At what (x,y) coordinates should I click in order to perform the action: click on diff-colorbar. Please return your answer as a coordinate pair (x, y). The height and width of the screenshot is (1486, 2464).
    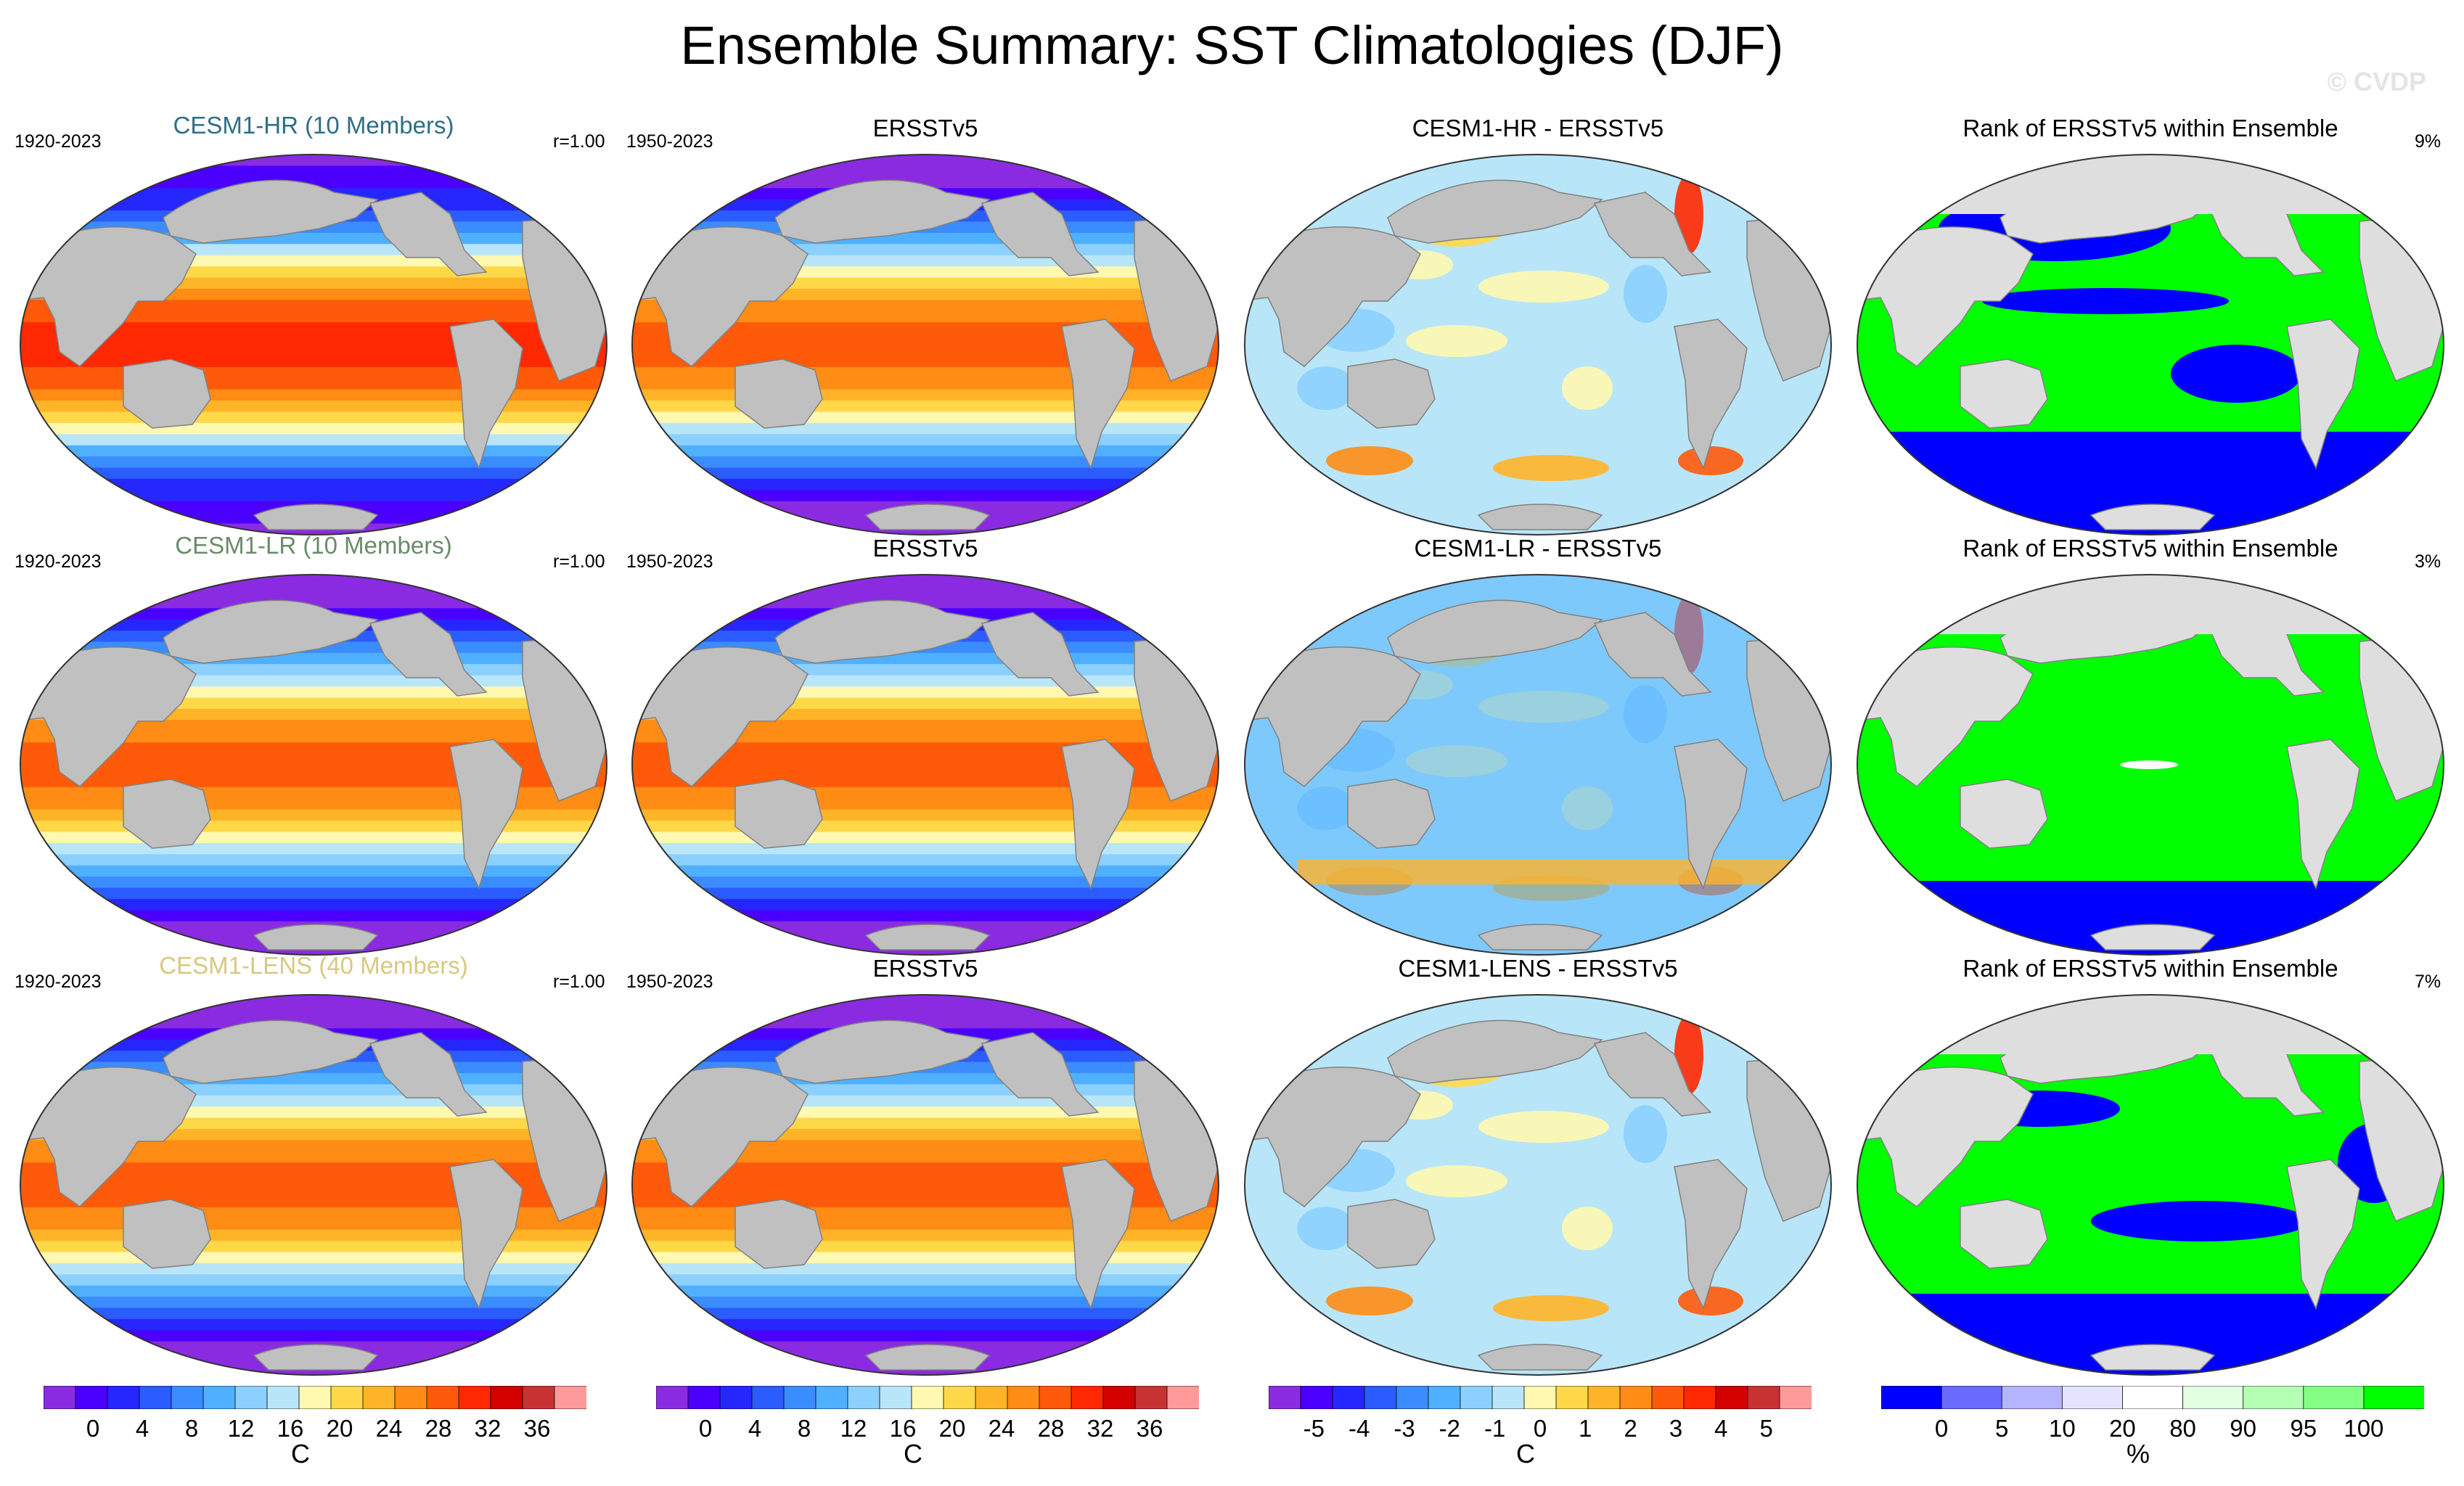
    Looking at the image, I should click on (1540, 1397).